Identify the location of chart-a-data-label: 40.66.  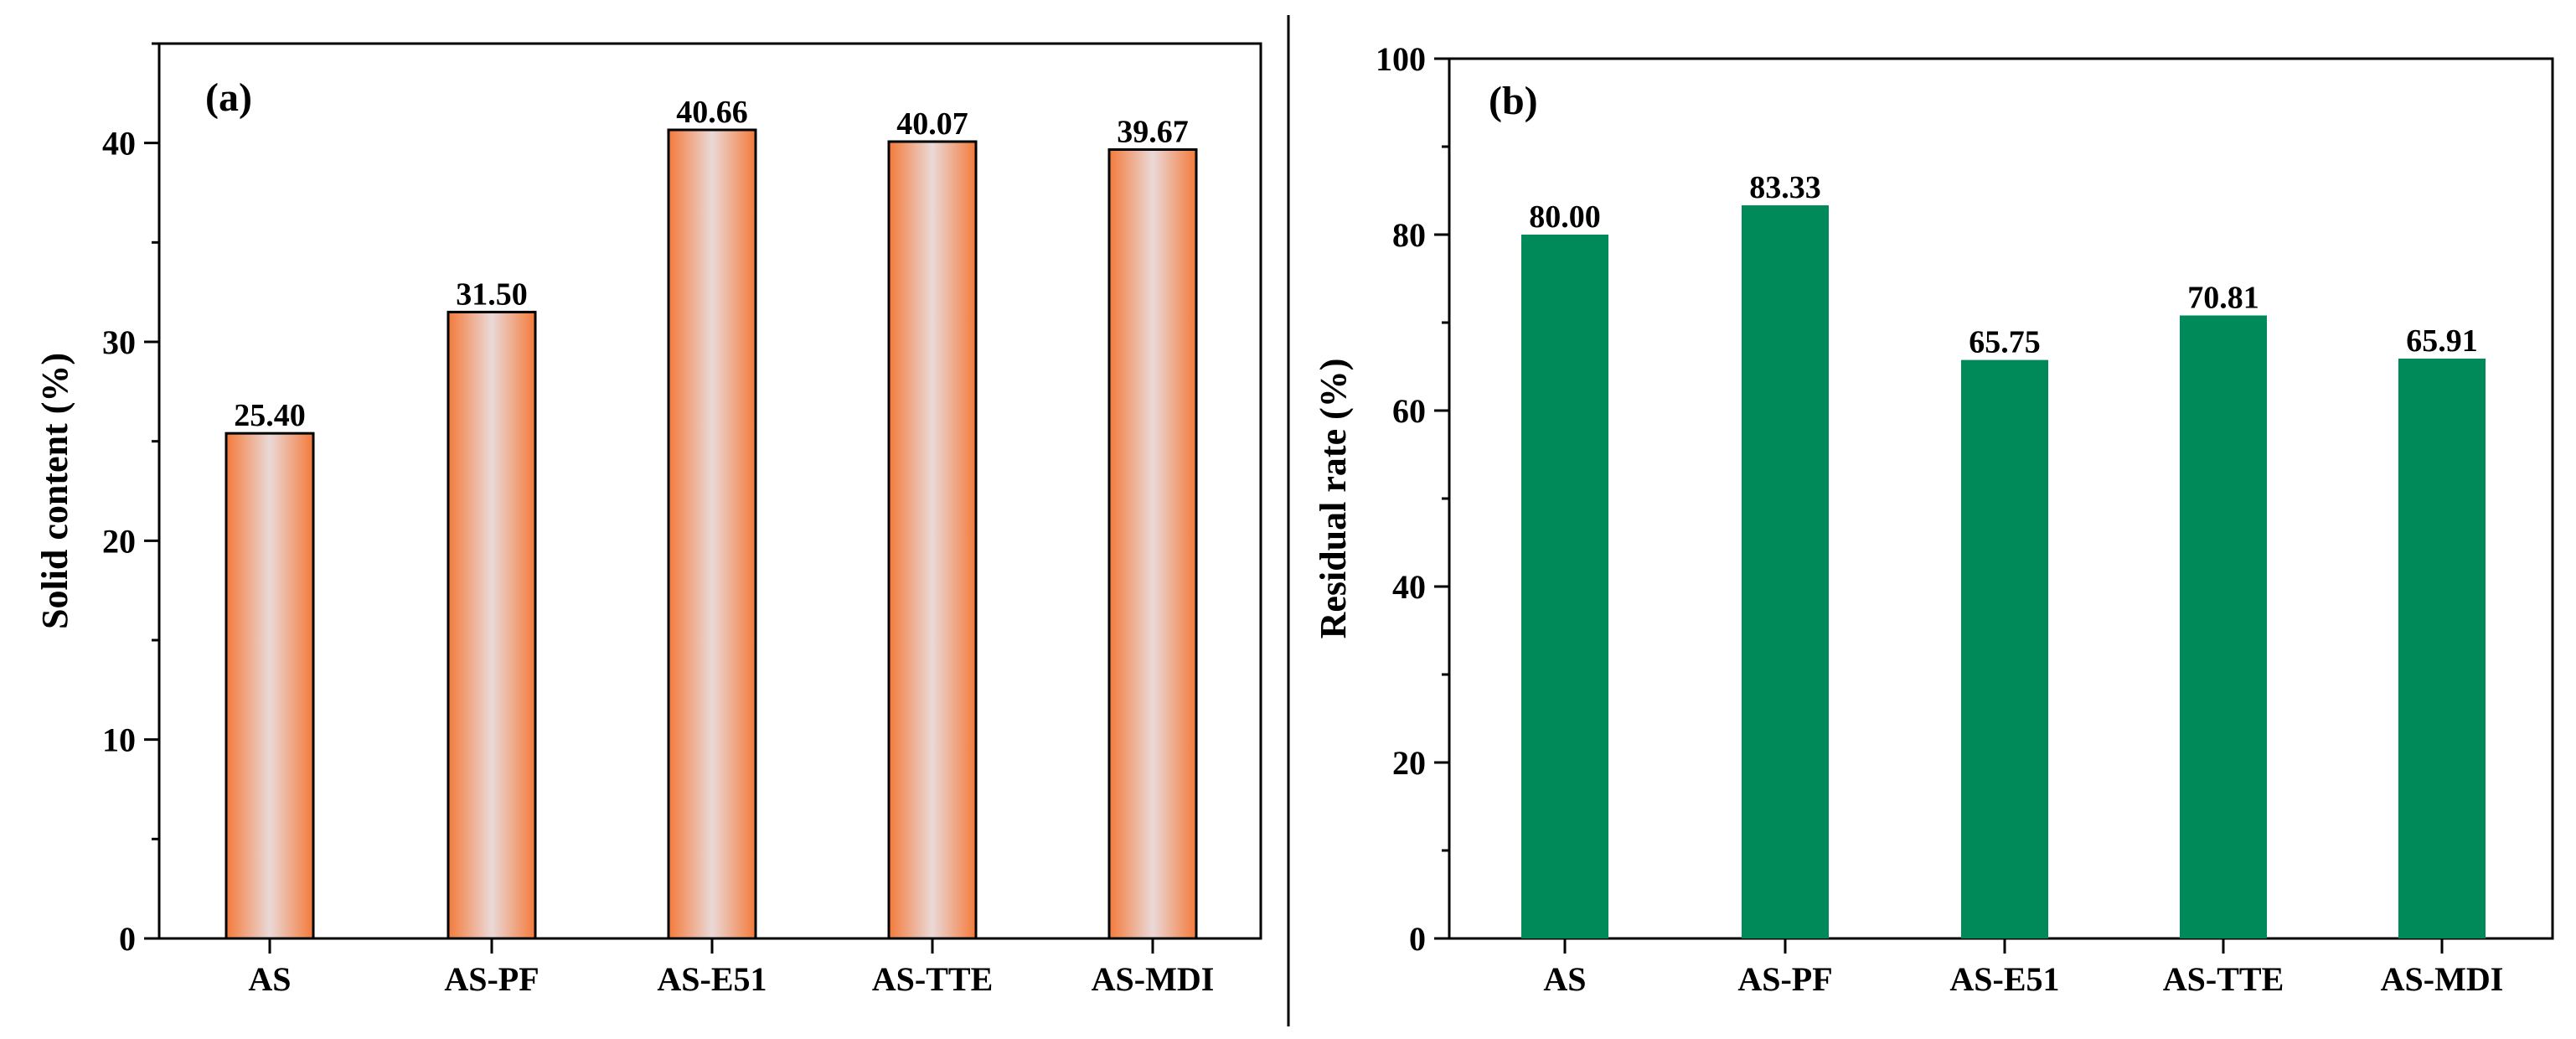
(712, 113).